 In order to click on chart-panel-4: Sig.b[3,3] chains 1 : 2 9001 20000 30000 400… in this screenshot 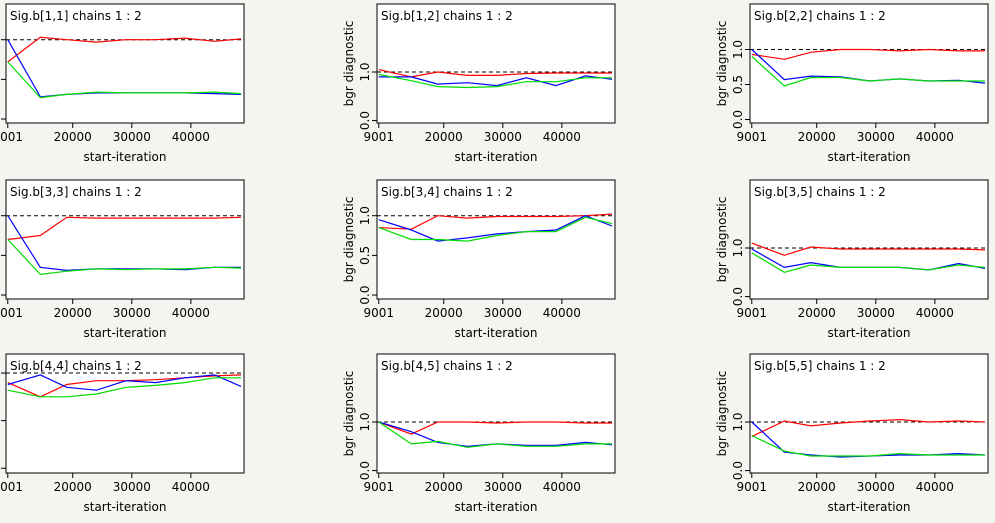, I will do `click(122, 259)`.